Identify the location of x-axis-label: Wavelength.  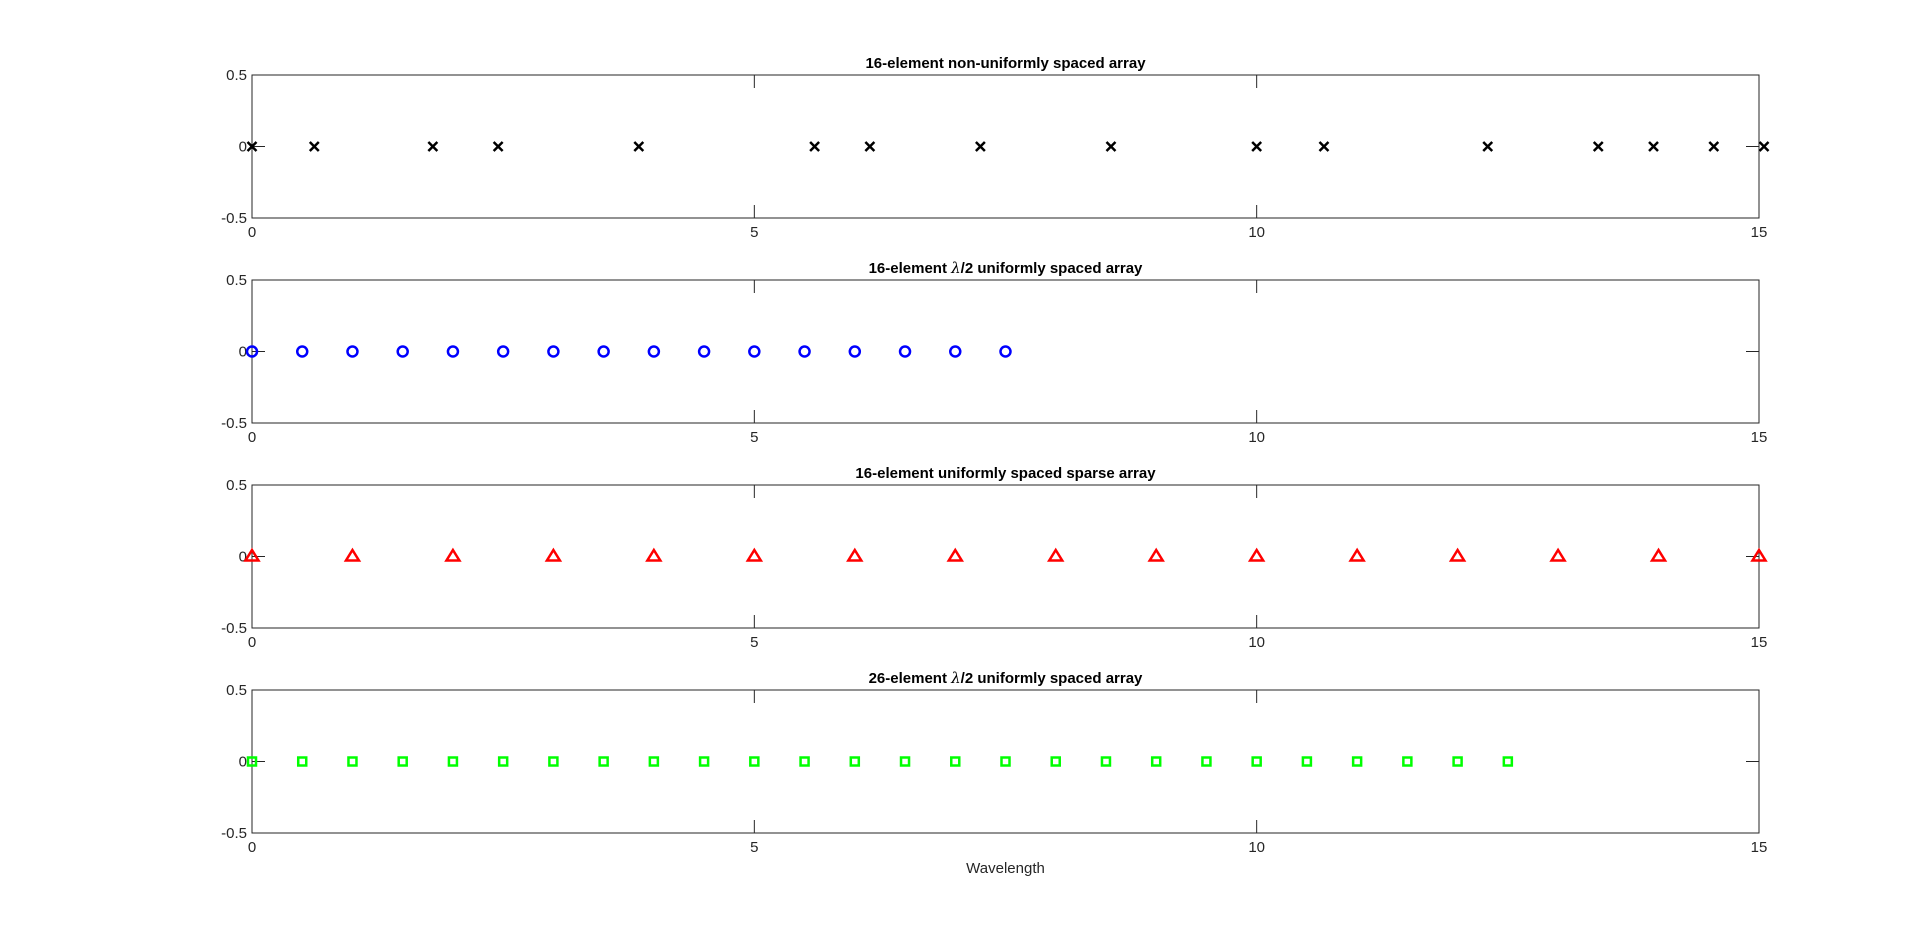
(1005, 868).